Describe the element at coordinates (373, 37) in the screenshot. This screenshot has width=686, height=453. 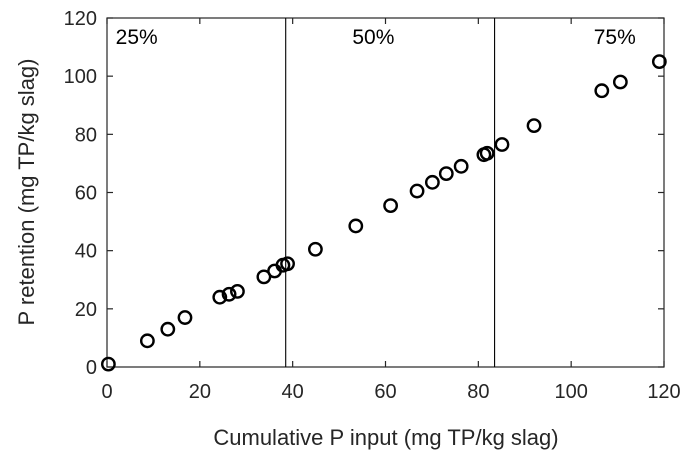
I see `region-label: 50%` at that location.